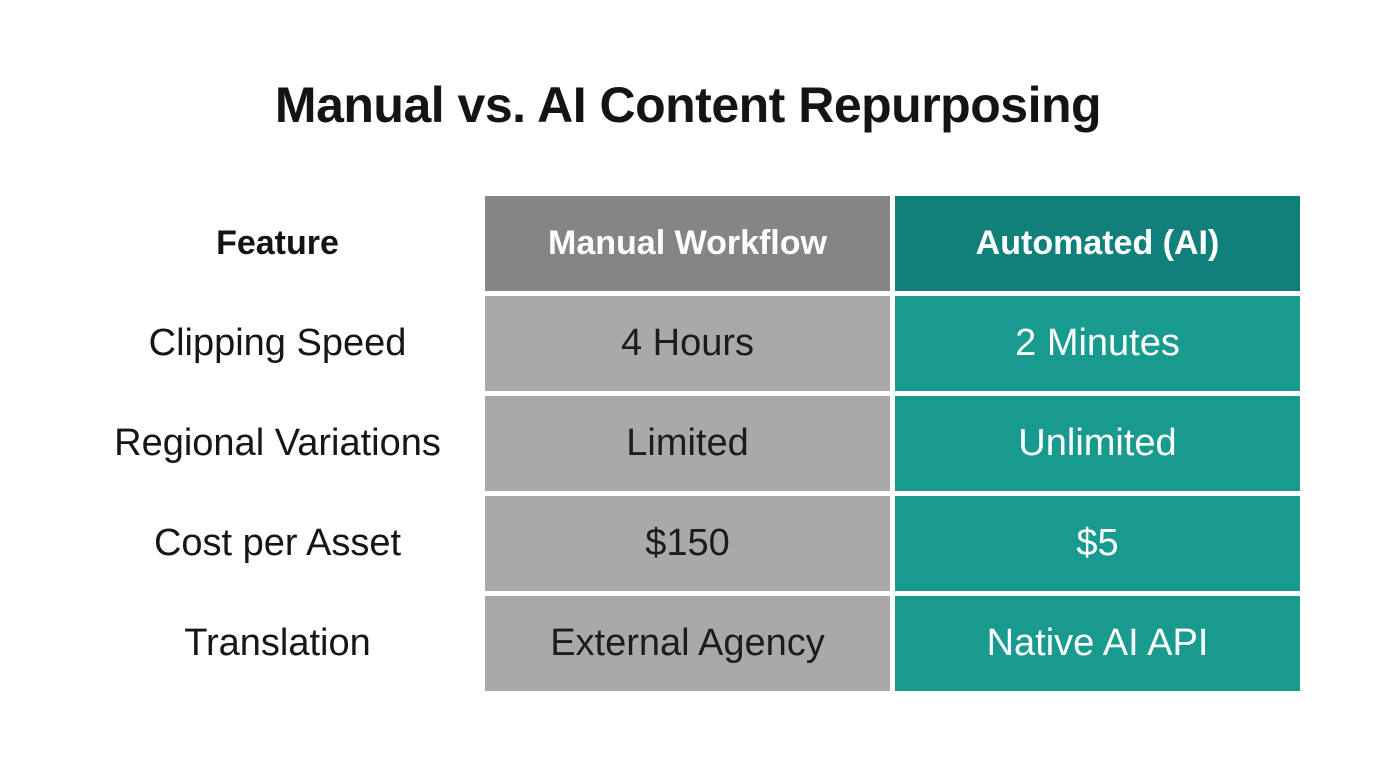 The image size is (1376, 768). What do you see at coordinates (1097, 543) in the screenshot?
I see `ai-value-cost-per-asset: $5` at bounding box center [1097, 543].